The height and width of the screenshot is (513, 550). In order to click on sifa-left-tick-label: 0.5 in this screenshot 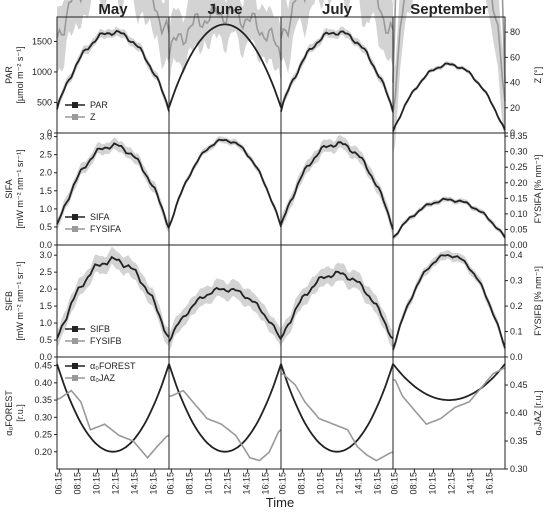, I will do `click(45, 227)`.